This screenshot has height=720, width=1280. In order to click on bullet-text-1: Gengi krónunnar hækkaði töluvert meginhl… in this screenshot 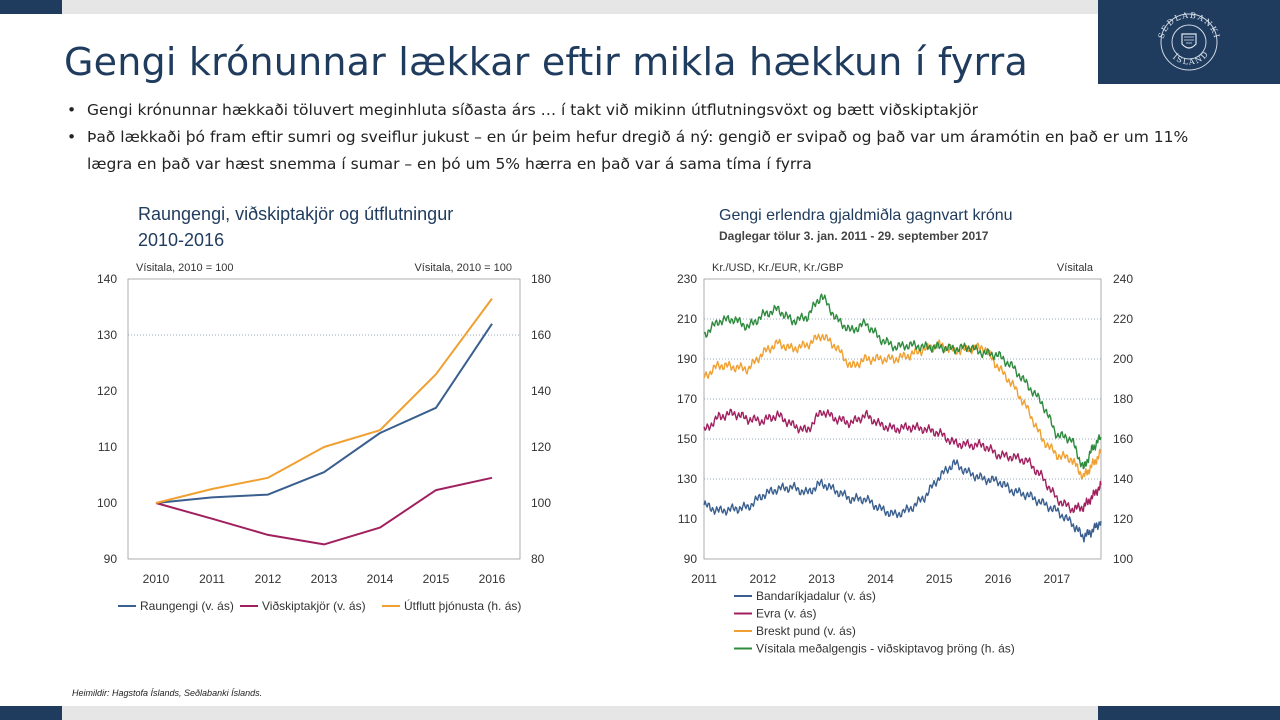, I will do `click(533, 110)`.